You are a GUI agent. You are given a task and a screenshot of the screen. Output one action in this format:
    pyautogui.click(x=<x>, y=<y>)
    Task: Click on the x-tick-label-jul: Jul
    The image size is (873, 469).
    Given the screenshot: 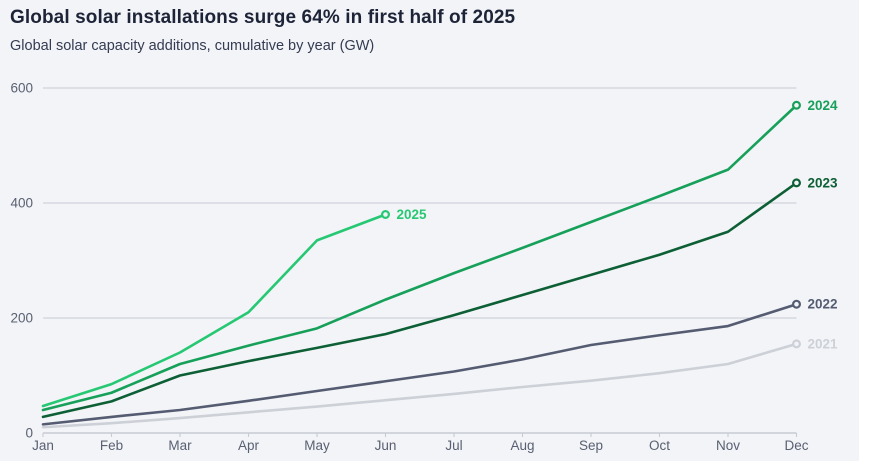 What is the action you would take?
    pyautogui.click(x=453, y=445)
    